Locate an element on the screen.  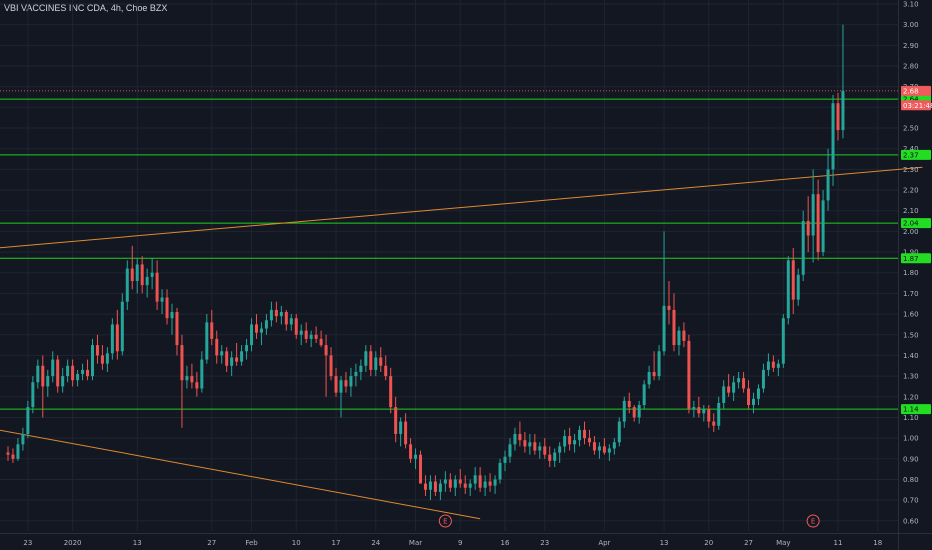
y-tick-label: 3.10 is located at coordinates (911, 5).